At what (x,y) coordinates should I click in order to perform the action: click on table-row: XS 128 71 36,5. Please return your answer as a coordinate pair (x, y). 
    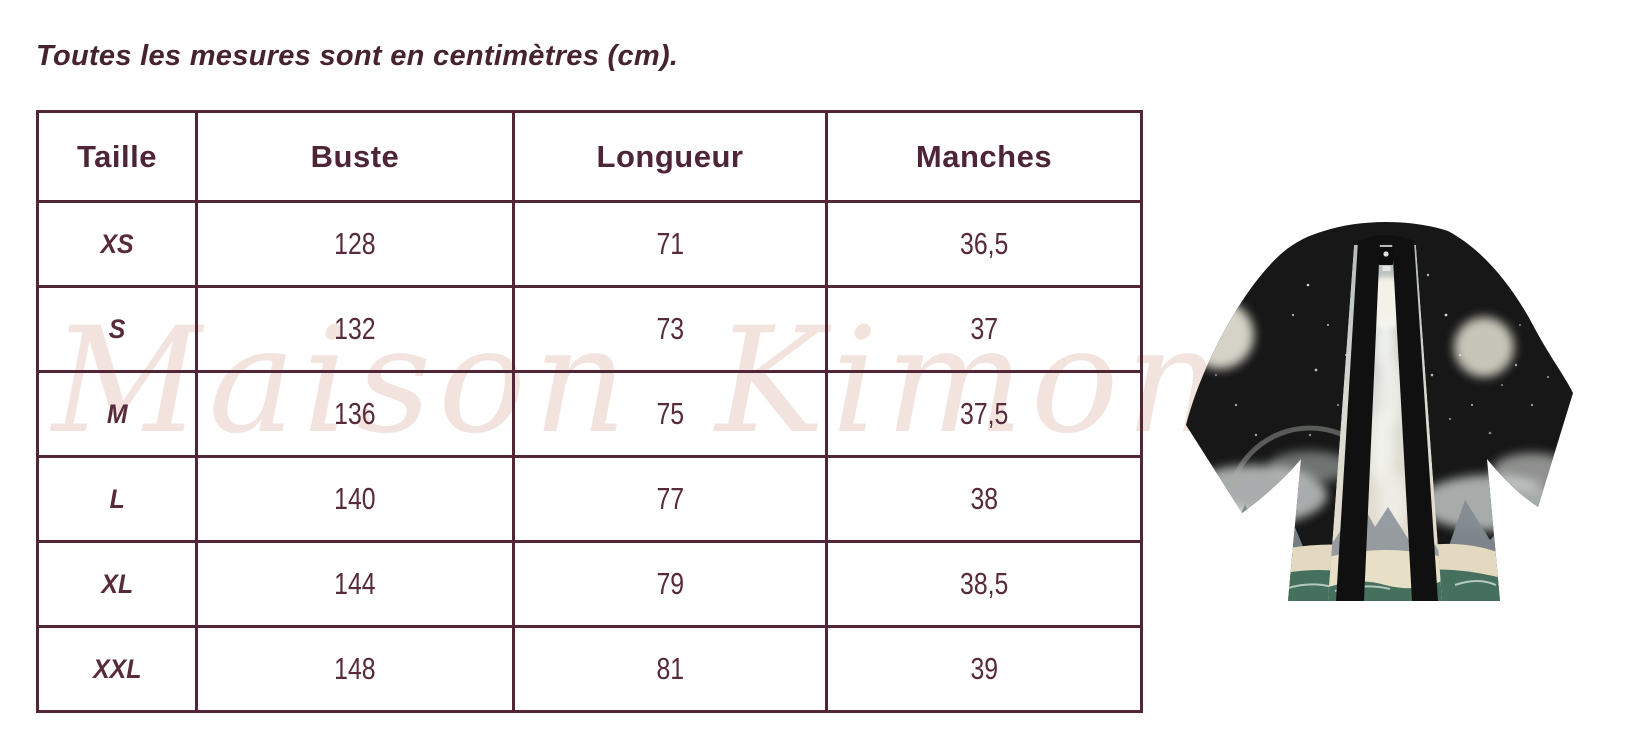
    Looking at the image, I should click on (589, 244).